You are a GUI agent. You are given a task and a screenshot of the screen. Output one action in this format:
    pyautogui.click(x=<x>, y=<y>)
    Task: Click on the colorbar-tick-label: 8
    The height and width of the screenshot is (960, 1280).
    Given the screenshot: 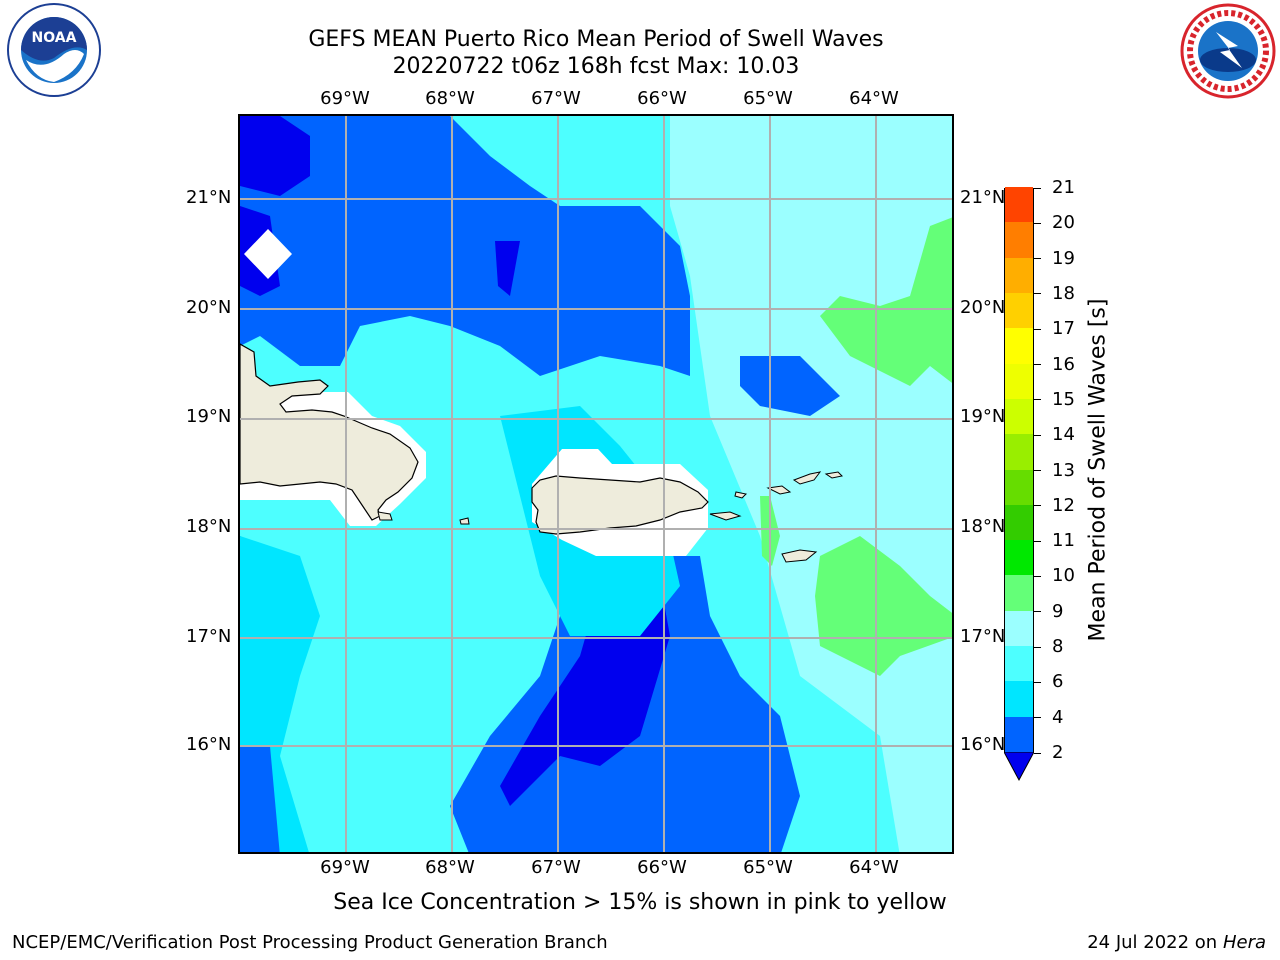 What is the action you would take?
    pyautogui.click(x=1058, y=647)
    